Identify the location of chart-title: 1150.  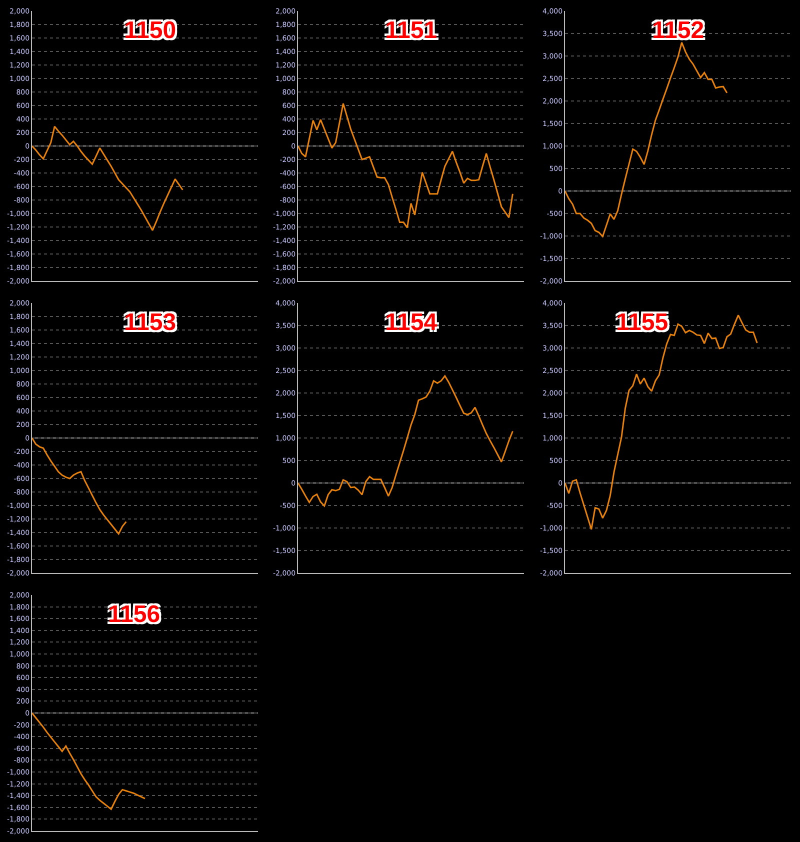
(150, 30).